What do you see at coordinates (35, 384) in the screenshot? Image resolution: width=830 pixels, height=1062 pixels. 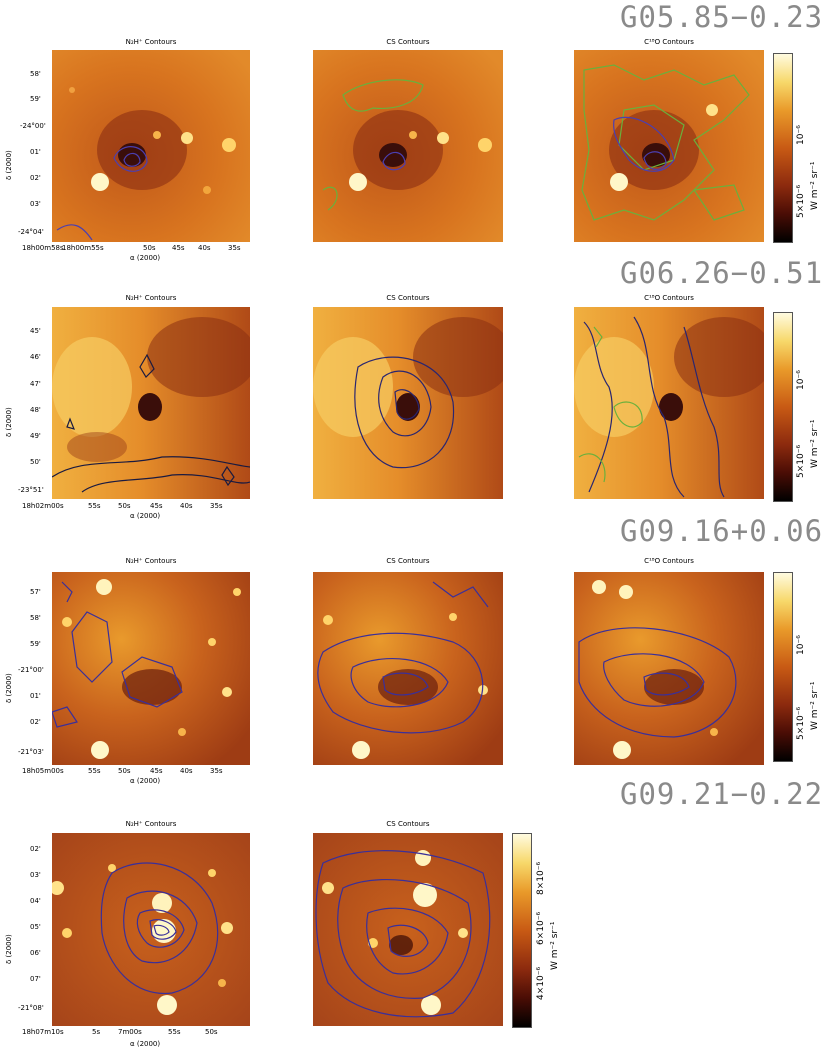 I see `y-tick: 47'` at bounding box center [35, 384].